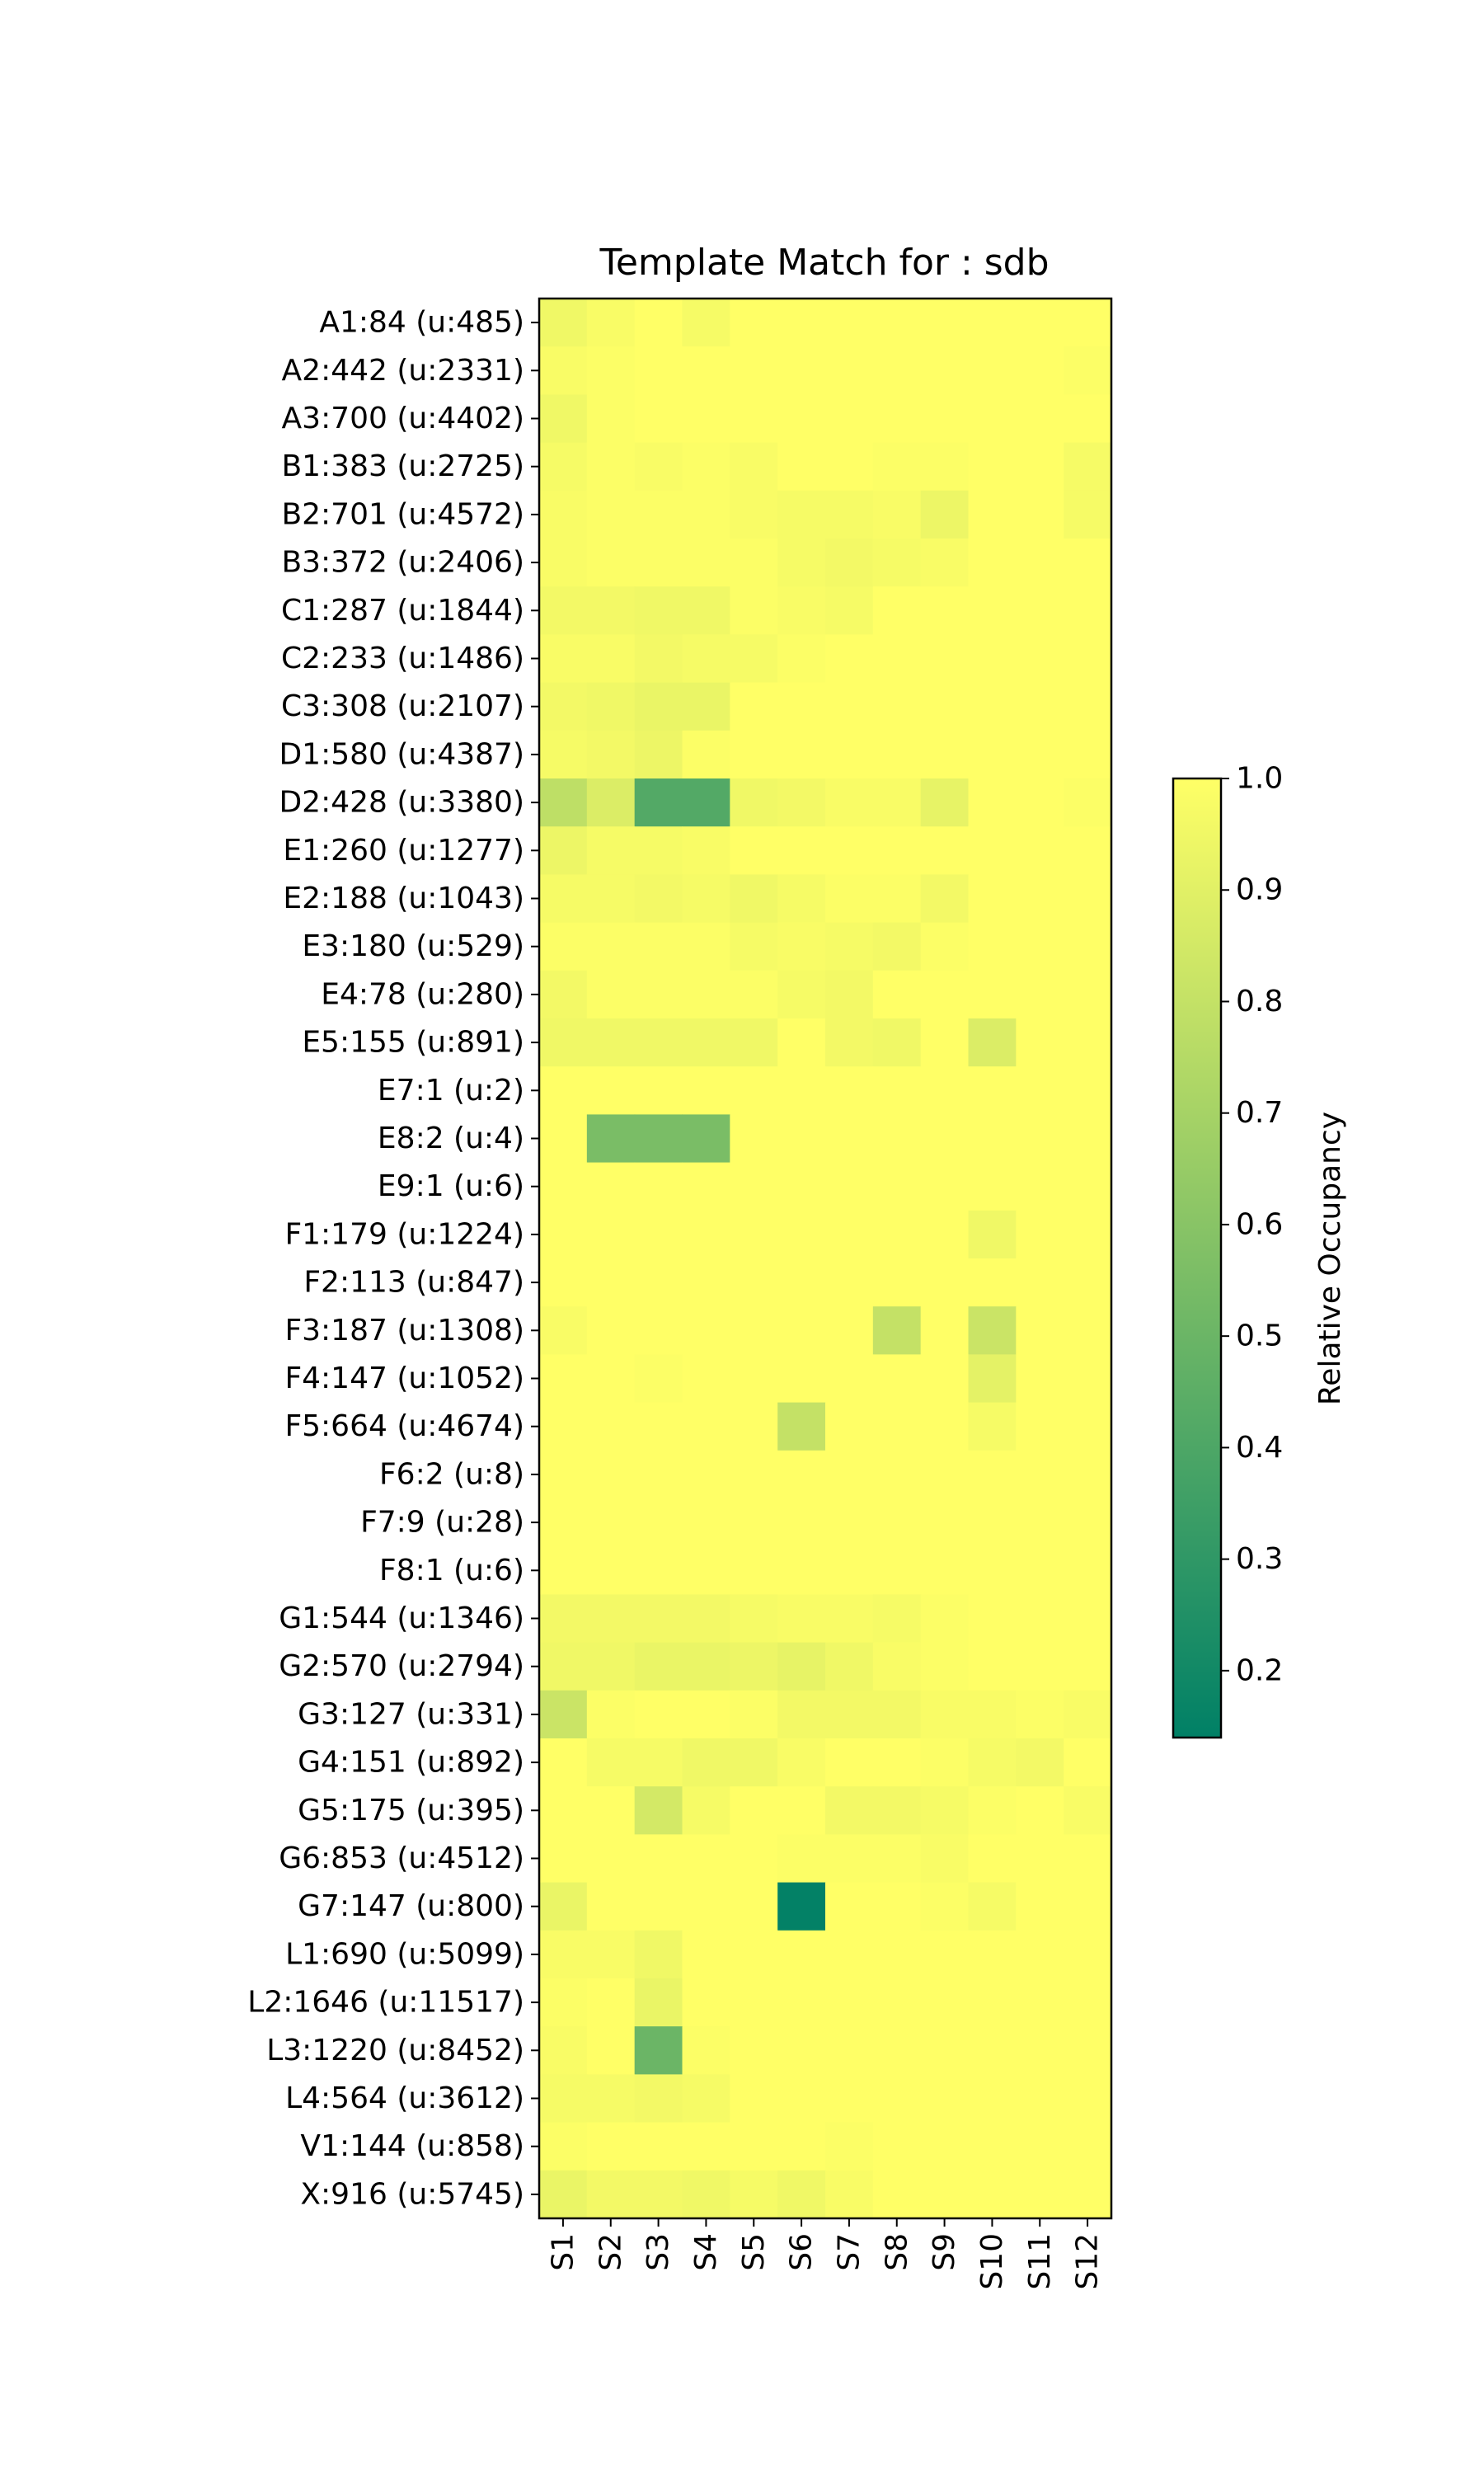  I want to click on y-tick-label: F7:9 (u:28), so click(442, 1523).